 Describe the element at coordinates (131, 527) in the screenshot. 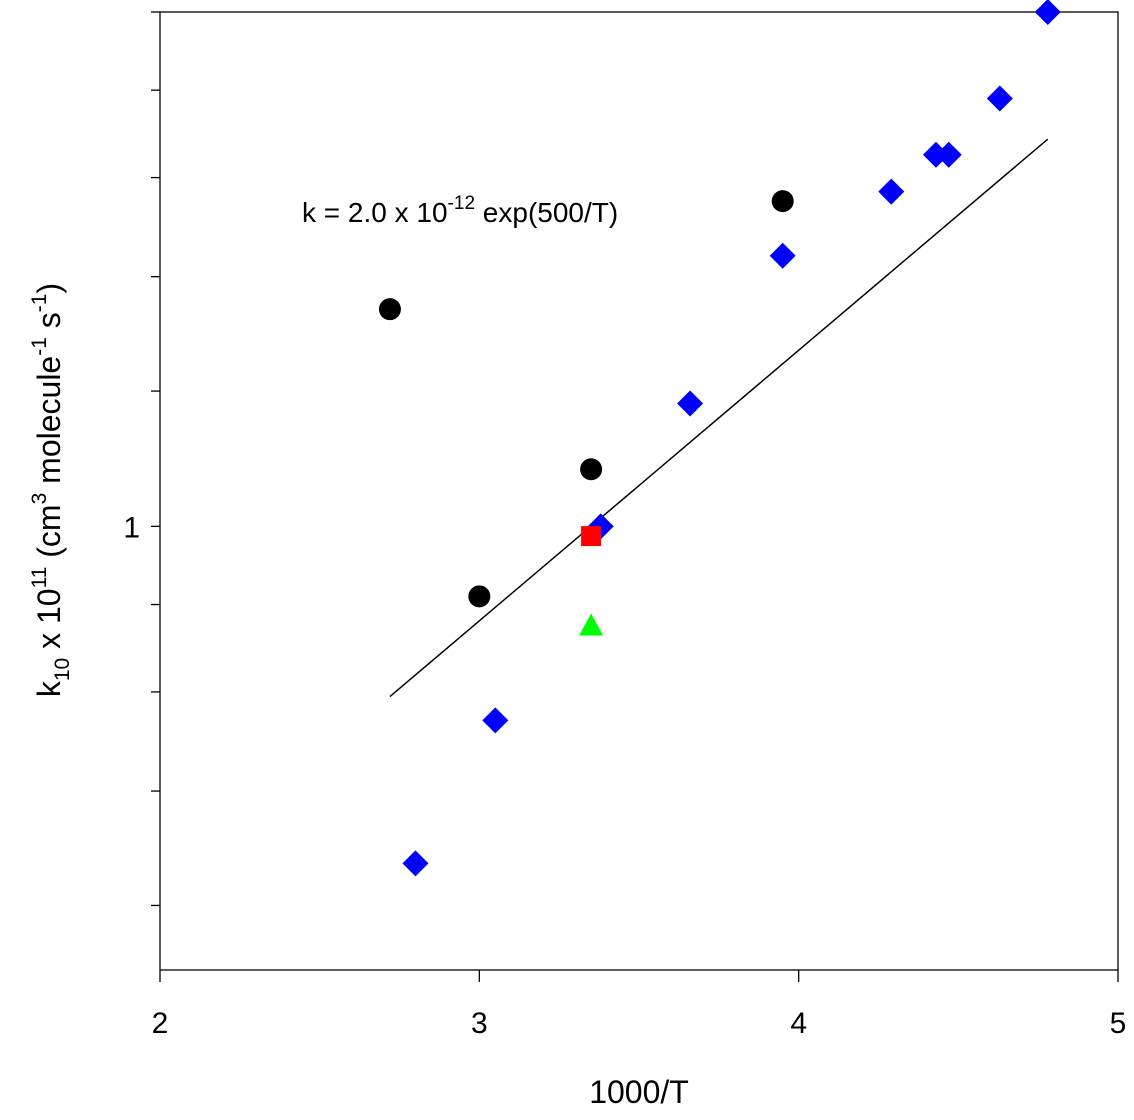

I see `y-tick-label: 1` at that location.